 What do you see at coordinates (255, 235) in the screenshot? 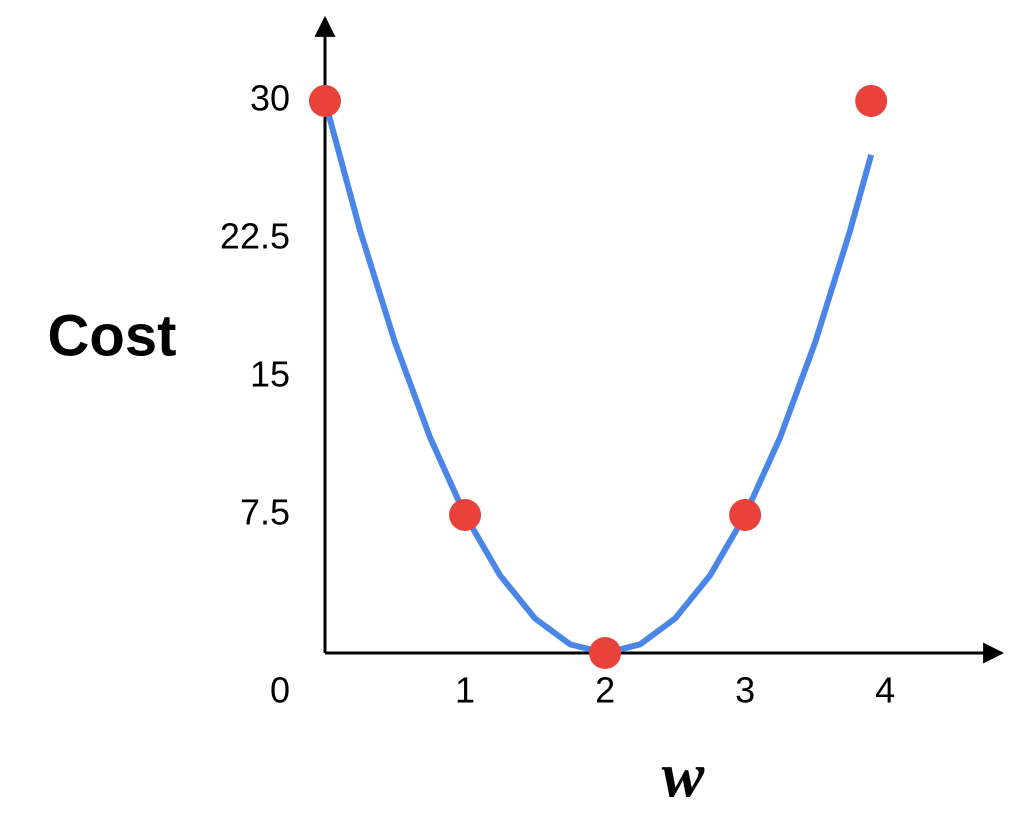
I see `y-tick-label: 22.5` at bounding box center [255, 235].